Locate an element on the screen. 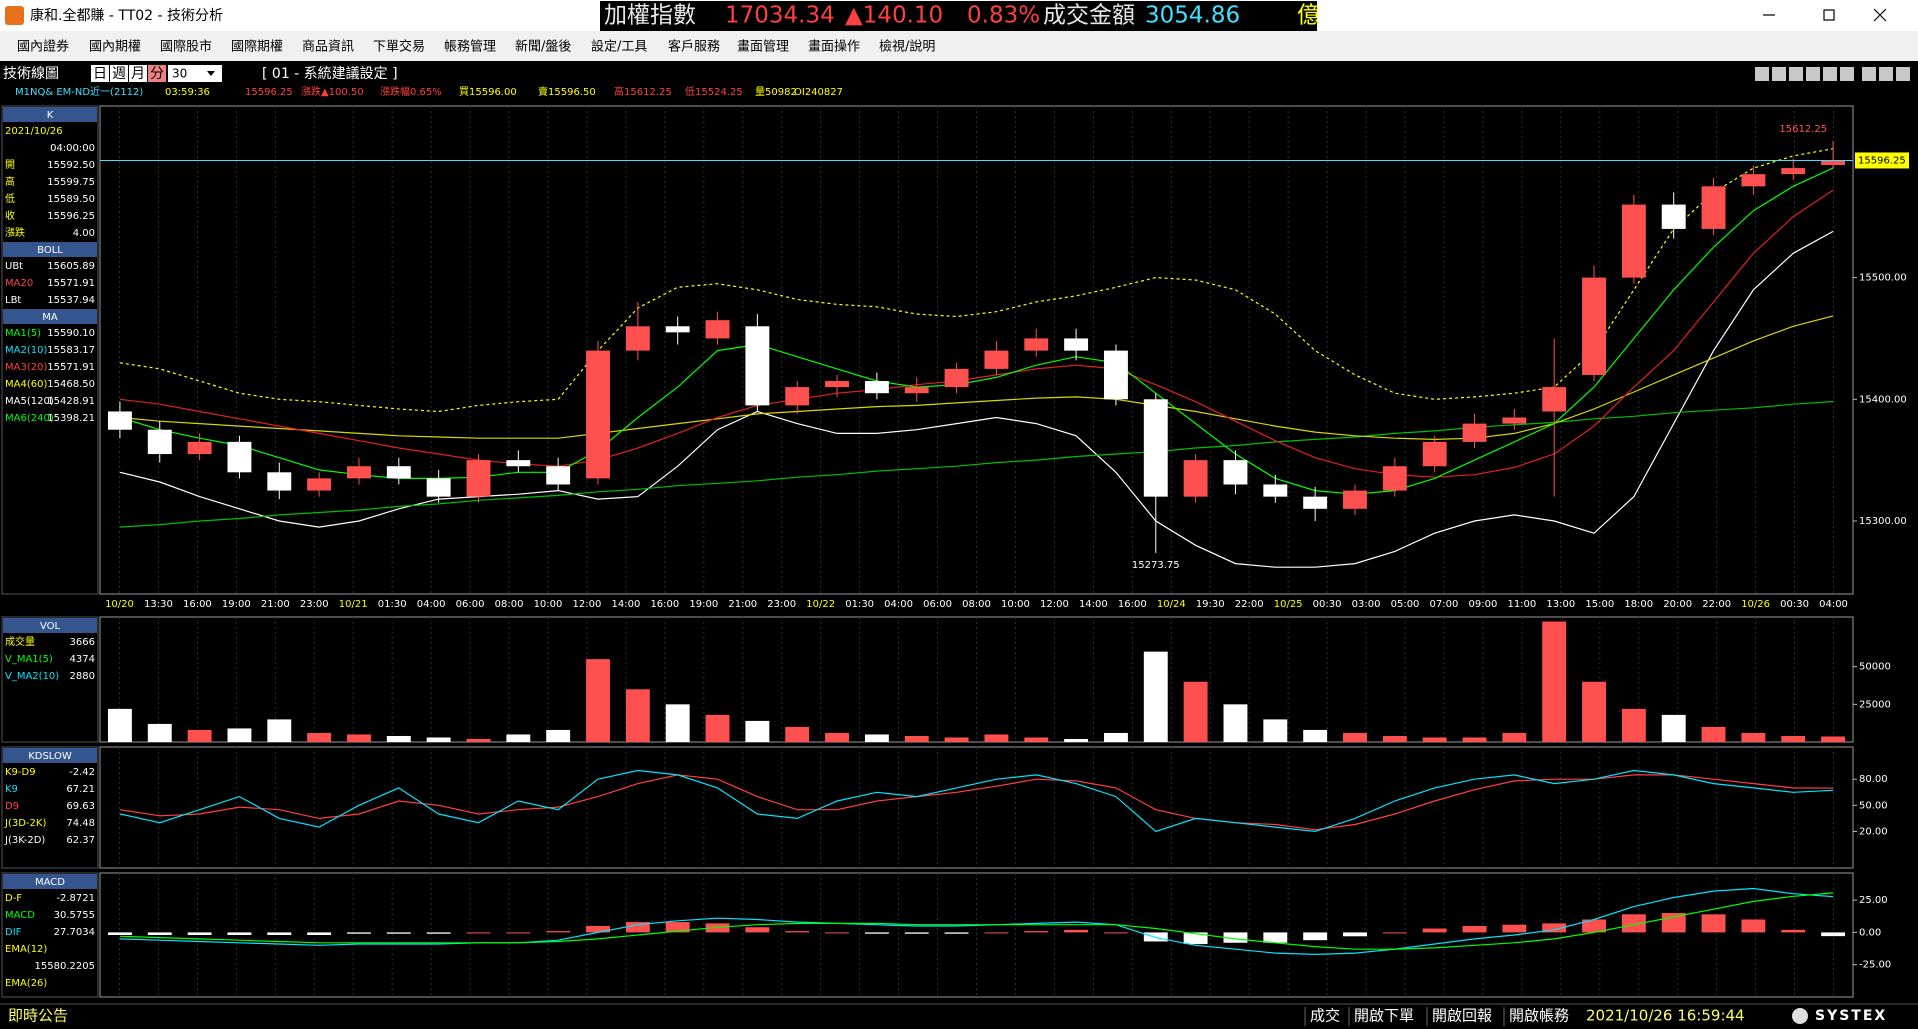 Image resolution: width=1918 pixels, height=1029 pixels. side-value: 69.63 is located at coordinates (80, 806).